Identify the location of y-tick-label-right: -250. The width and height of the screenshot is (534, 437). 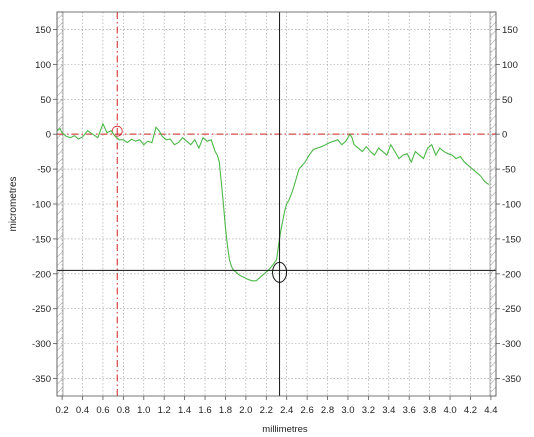
(511, 309).